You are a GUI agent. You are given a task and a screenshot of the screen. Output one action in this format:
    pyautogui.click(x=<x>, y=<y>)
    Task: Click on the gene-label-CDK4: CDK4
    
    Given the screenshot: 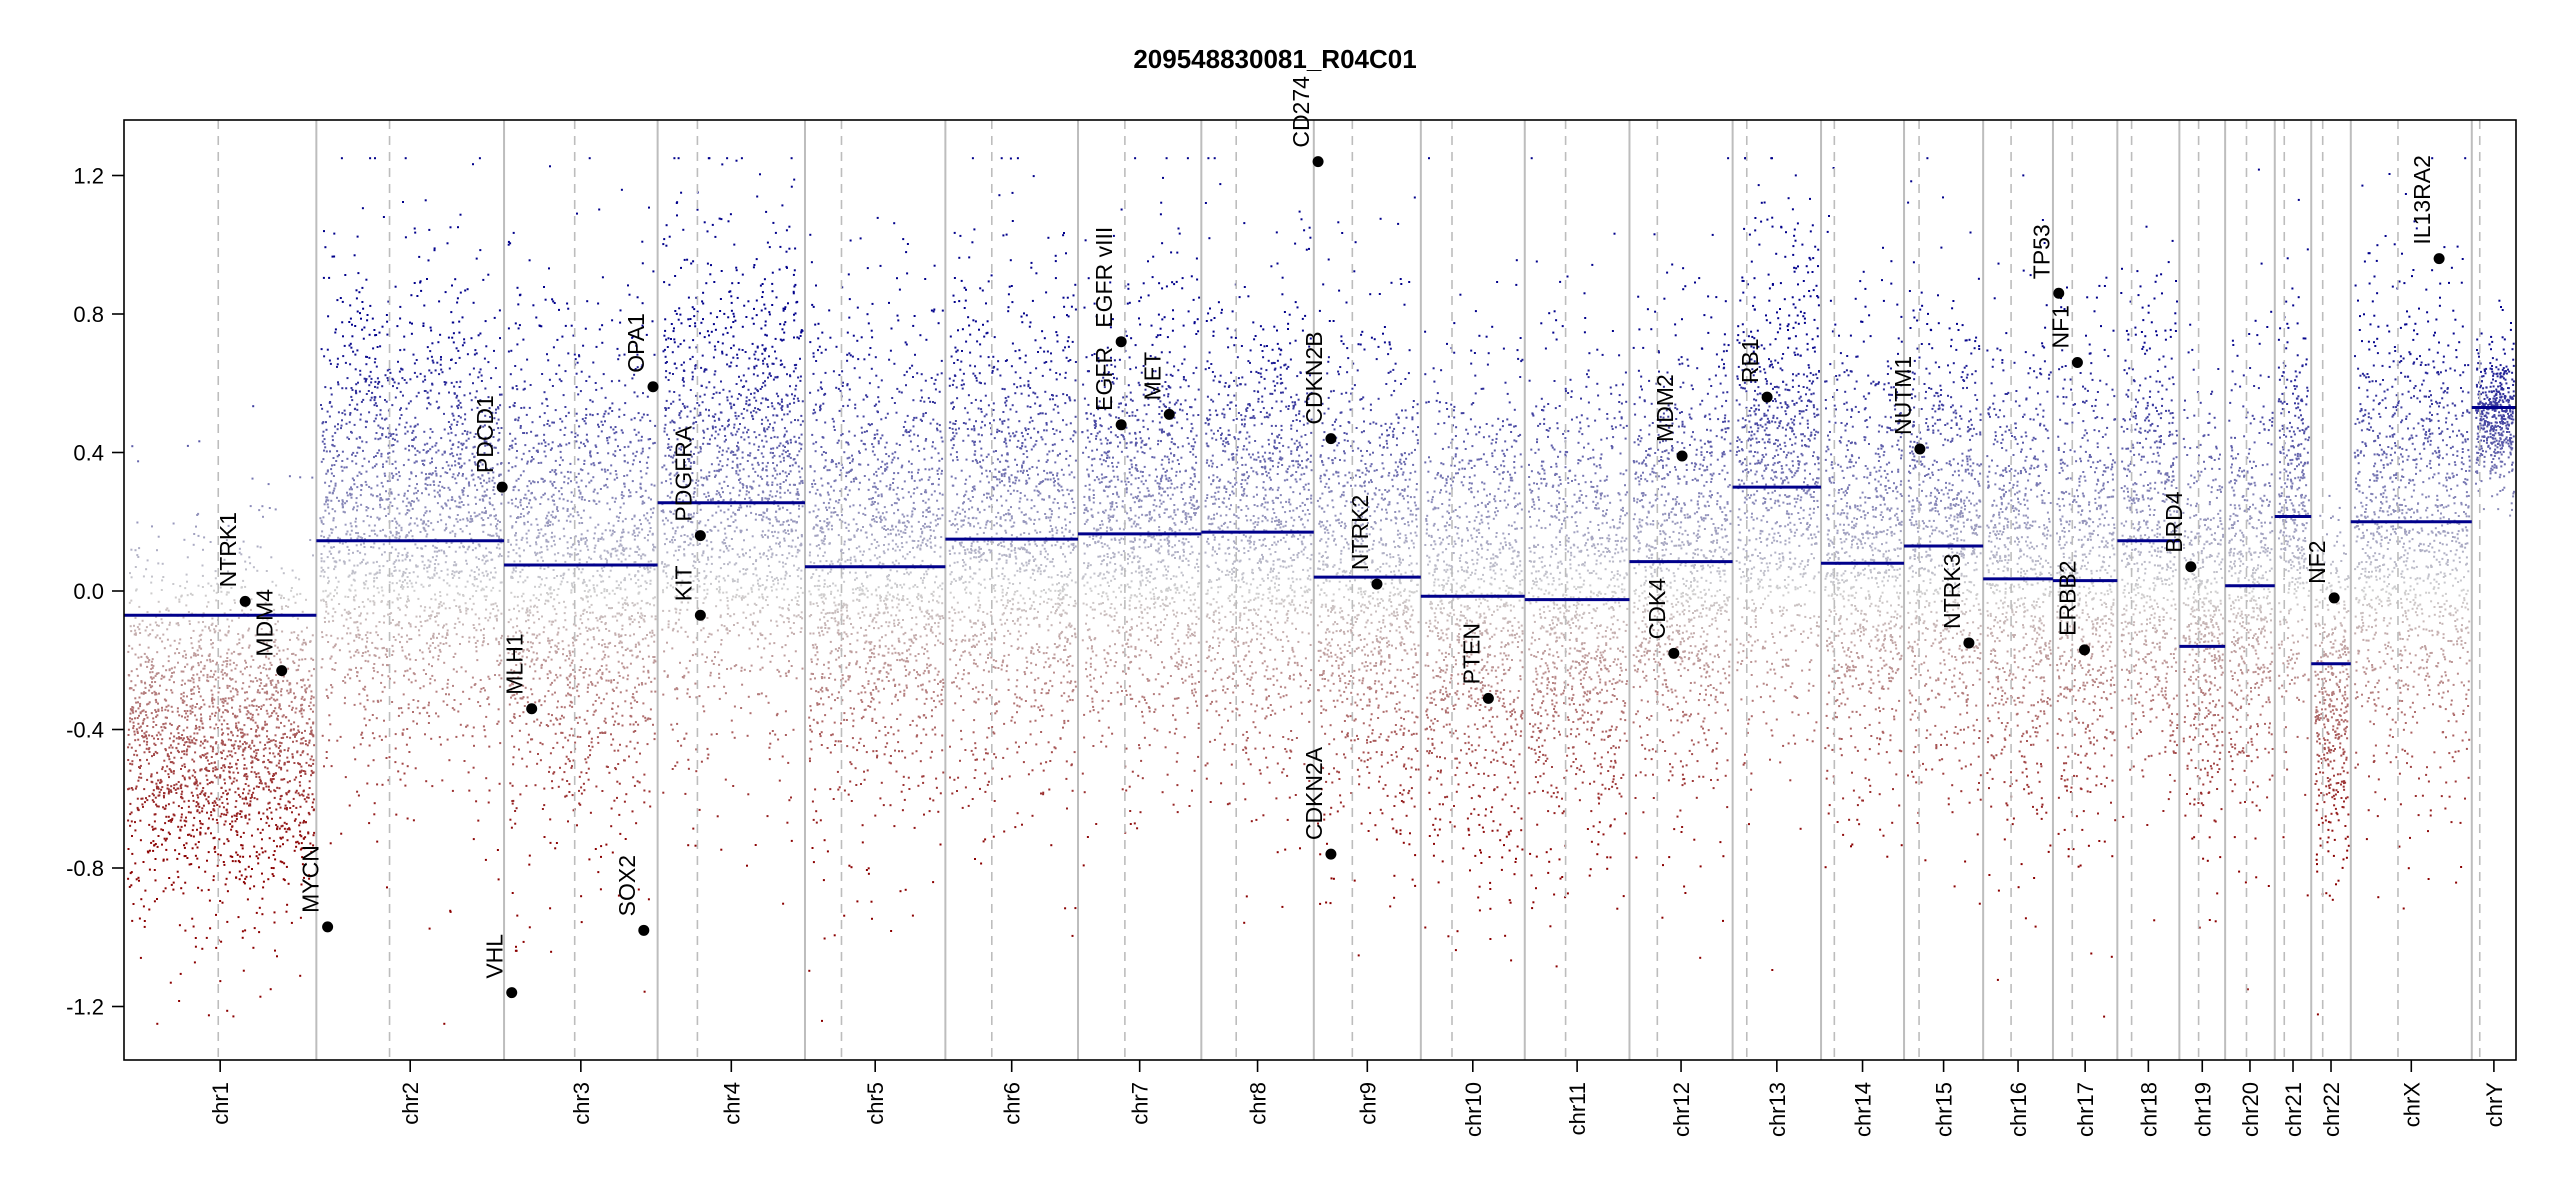 What is the action you would take?
    pyautogui.click(x=1657, y=609)
    